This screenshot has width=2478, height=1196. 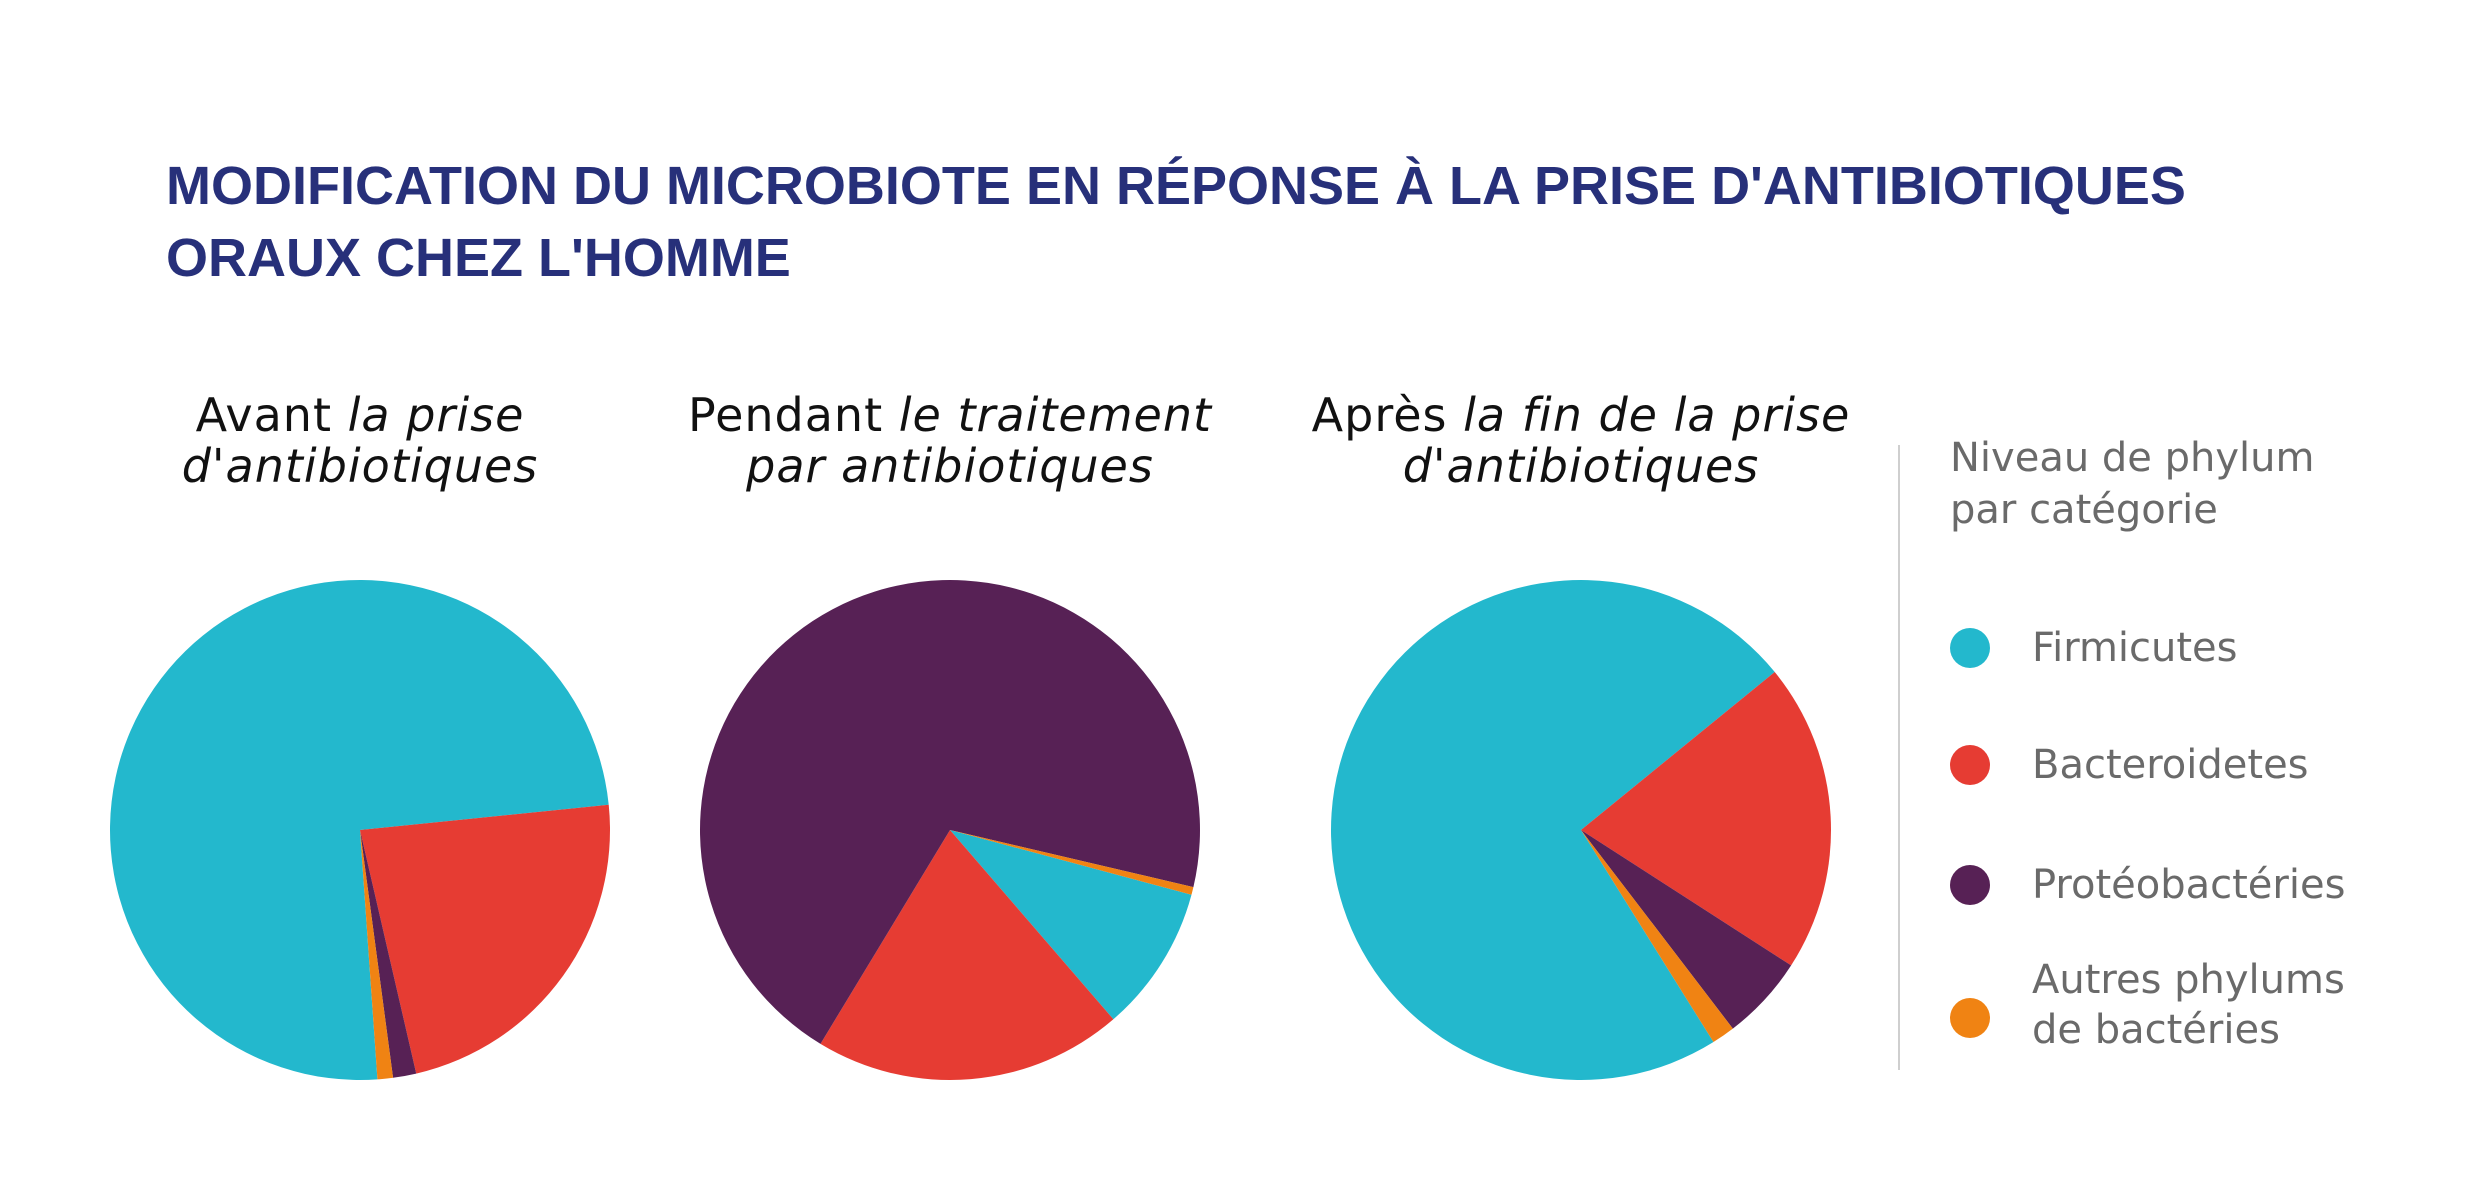 What do you see at coordinates (949, 811) in the screenshot?
I see `pie-pendant-slice-proteobacteries` at bounding box center [949, 811].